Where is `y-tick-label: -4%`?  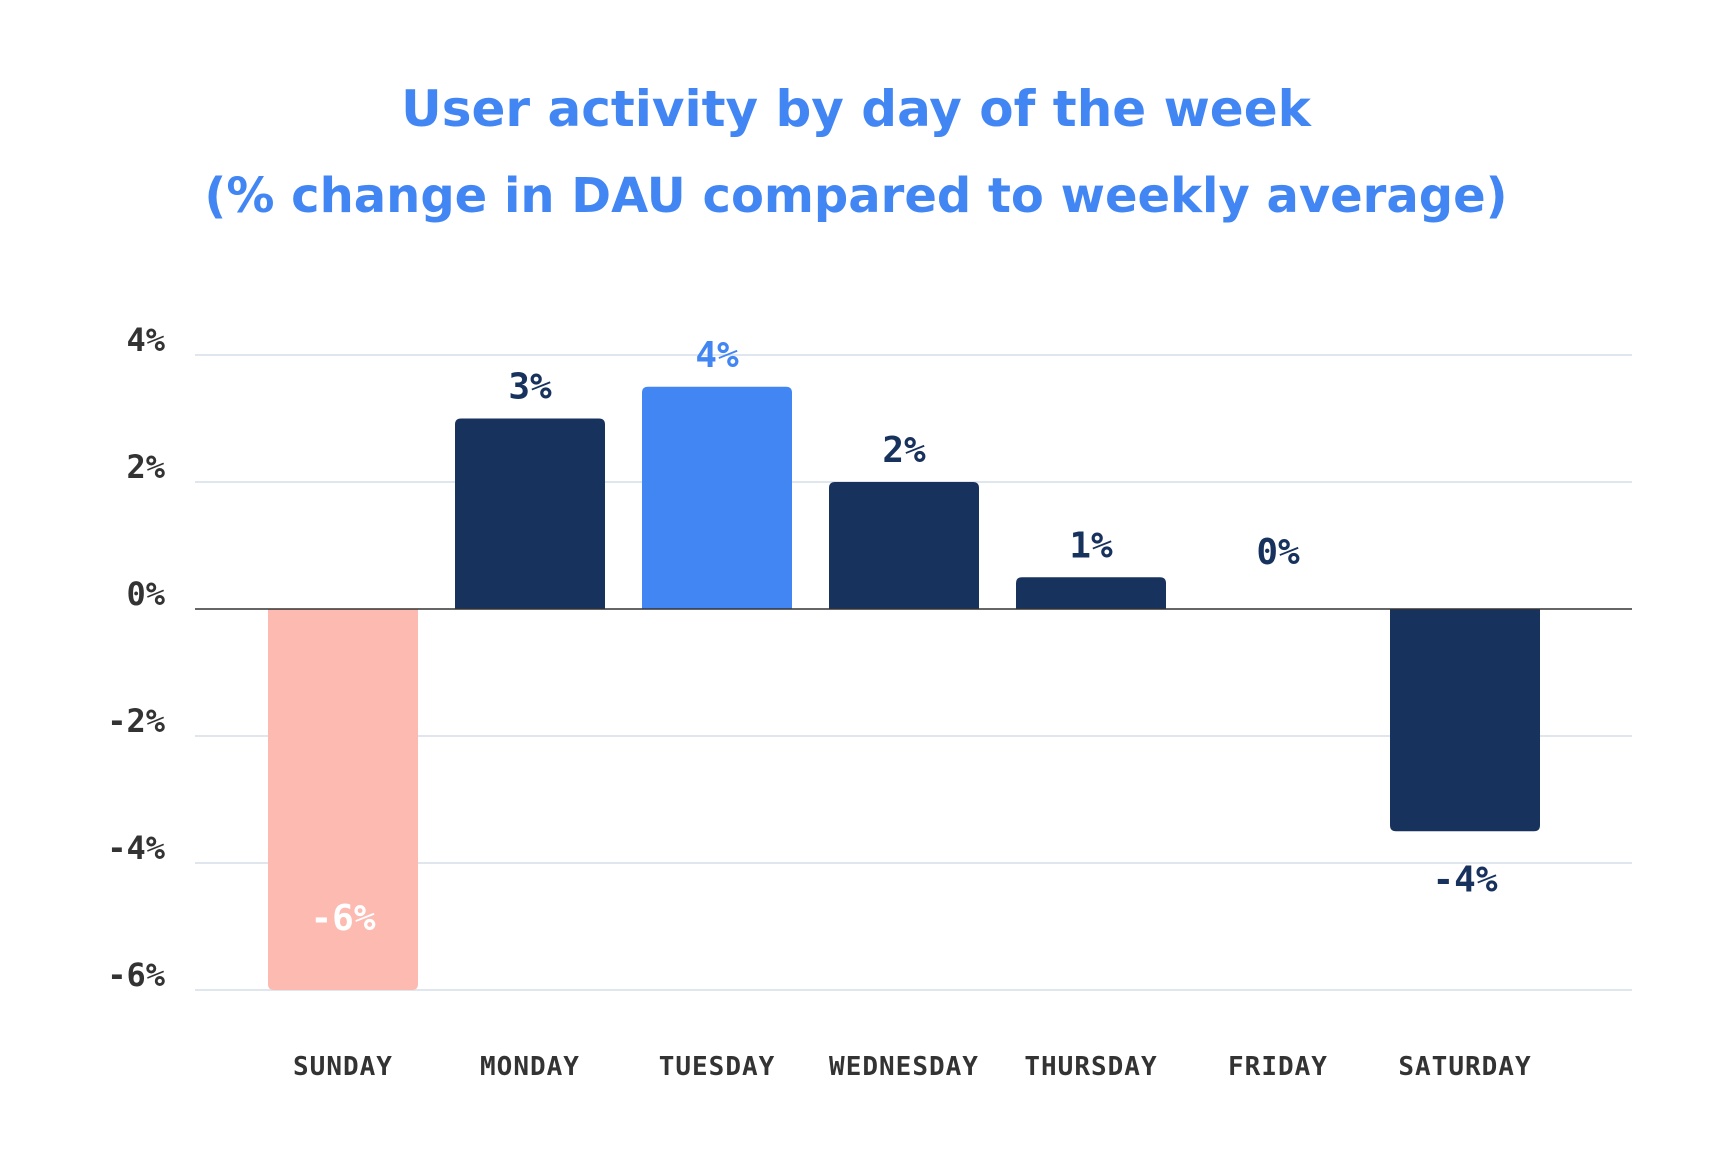
y-tick-label: -4% is located at coordinates (136, 848).